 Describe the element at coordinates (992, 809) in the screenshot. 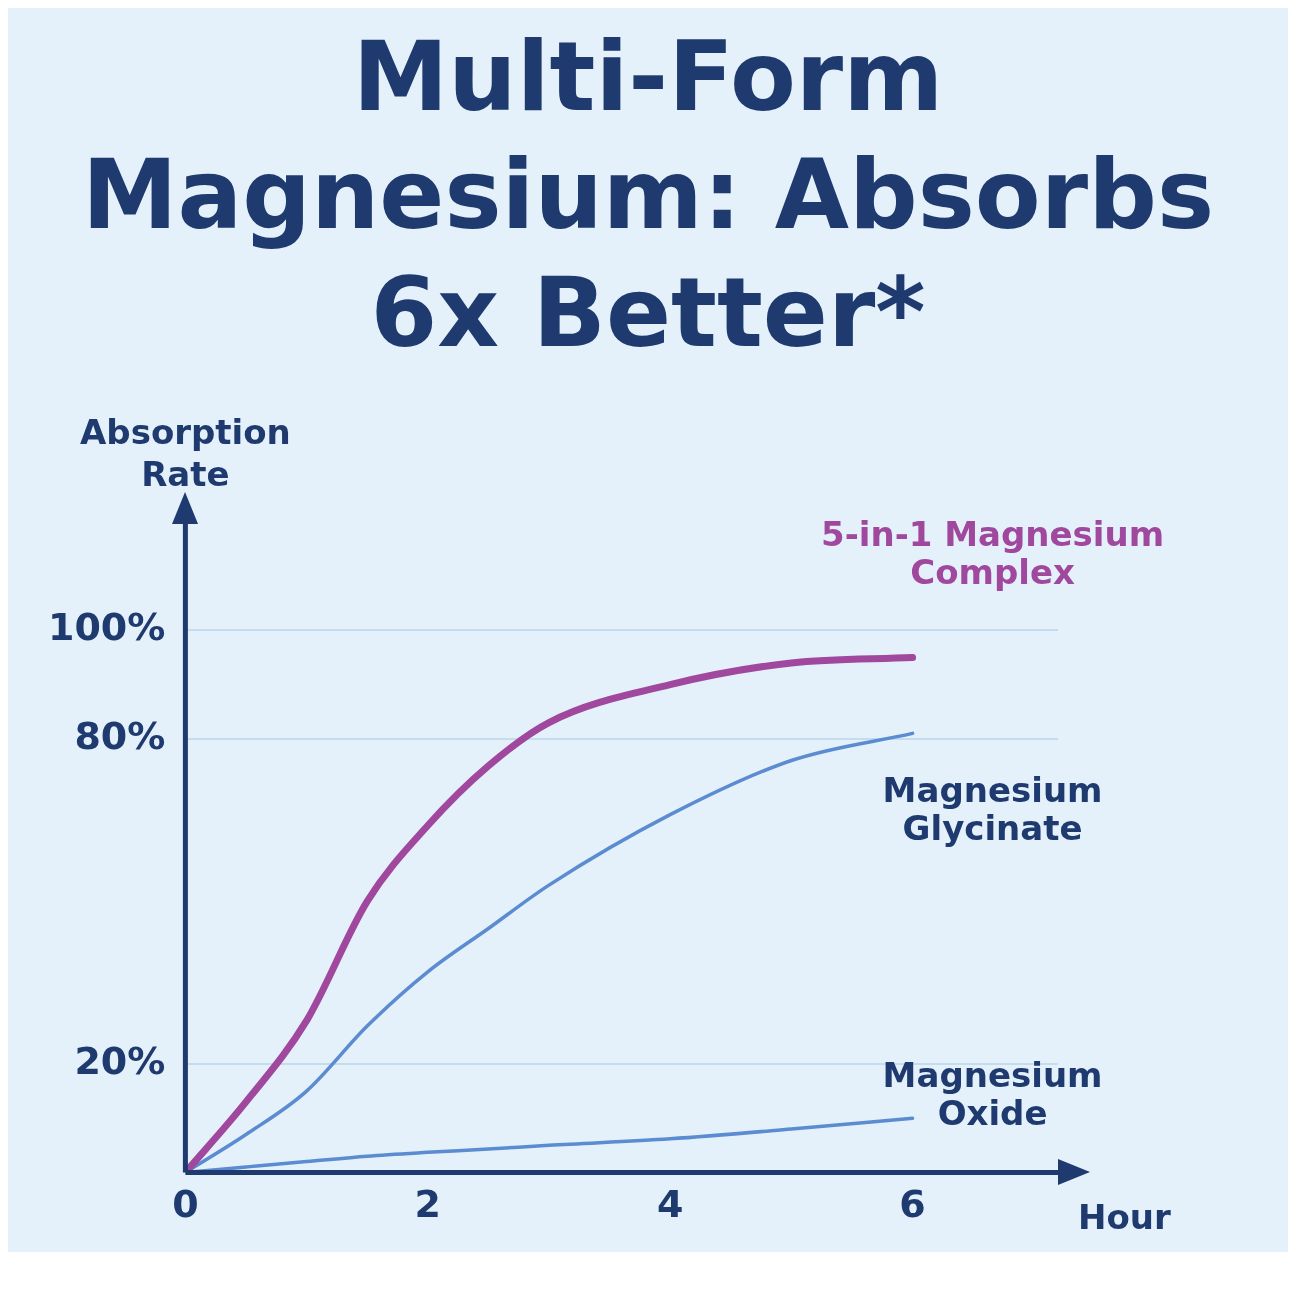

I see `series-label: Magnesium Glycinate` at that location.